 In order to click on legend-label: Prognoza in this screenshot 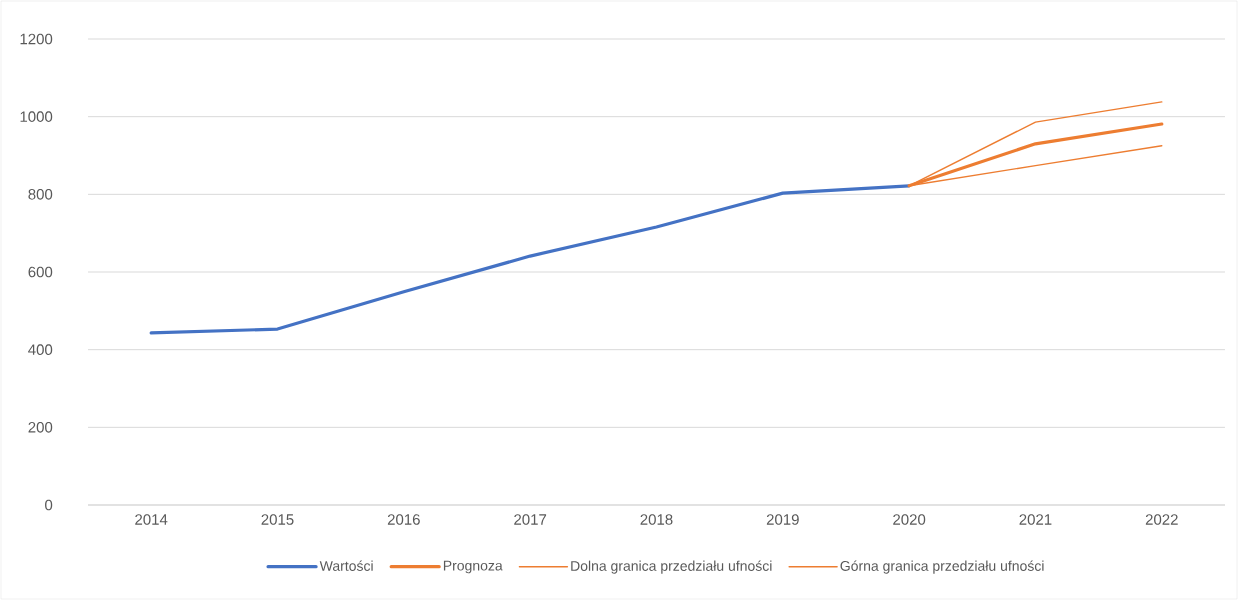, I will do `click(473, 567)`.